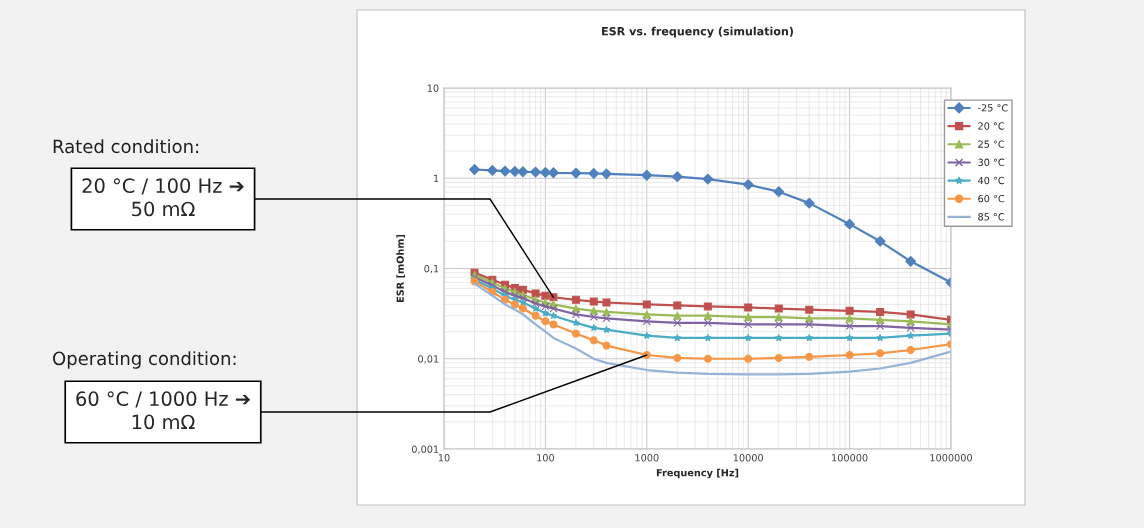  Describe the element at coordinates (991, 198) in the screenshot. I see `legend-label: 60 °C` at that location.